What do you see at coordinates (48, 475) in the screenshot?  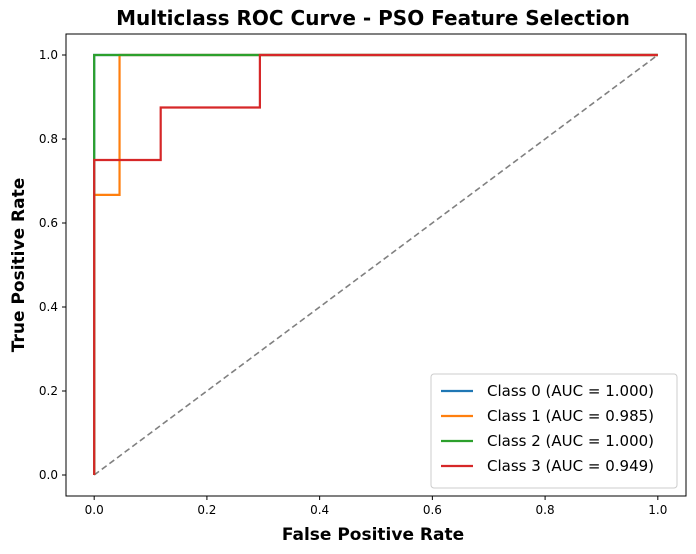 I see `y-tick-label: 0.0` at bounding box center [48, 475].